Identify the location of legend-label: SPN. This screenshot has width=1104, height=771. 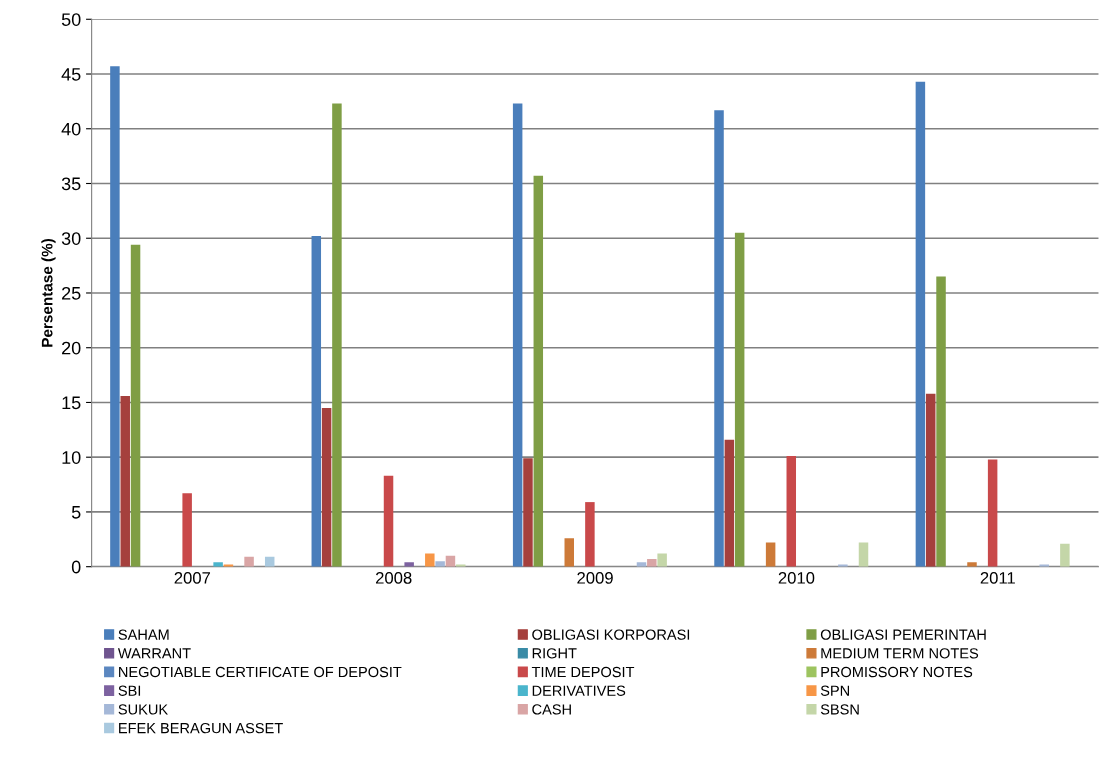
(834, 690).